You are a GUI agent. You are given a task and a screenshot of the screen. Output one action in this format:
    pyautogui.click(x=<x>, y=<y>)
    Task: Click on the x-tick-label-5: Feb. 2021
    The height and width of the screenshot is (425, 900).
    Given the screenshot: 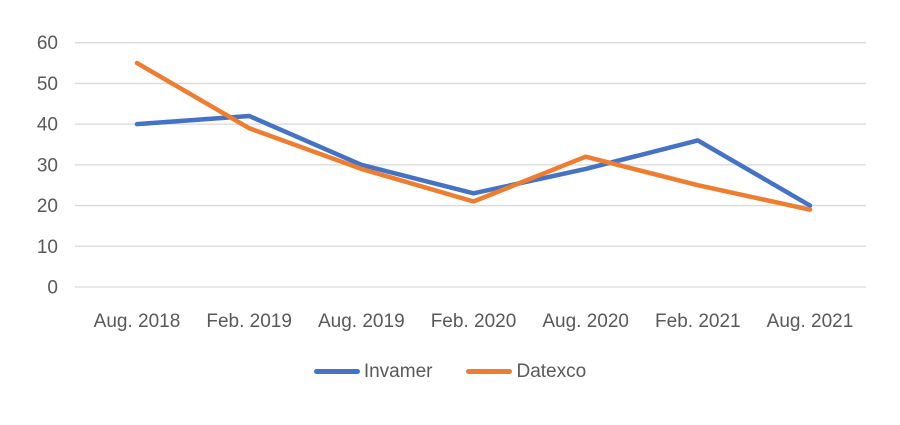 What is the action you would take?
    pyautogui.click(x=698, y=321)
    